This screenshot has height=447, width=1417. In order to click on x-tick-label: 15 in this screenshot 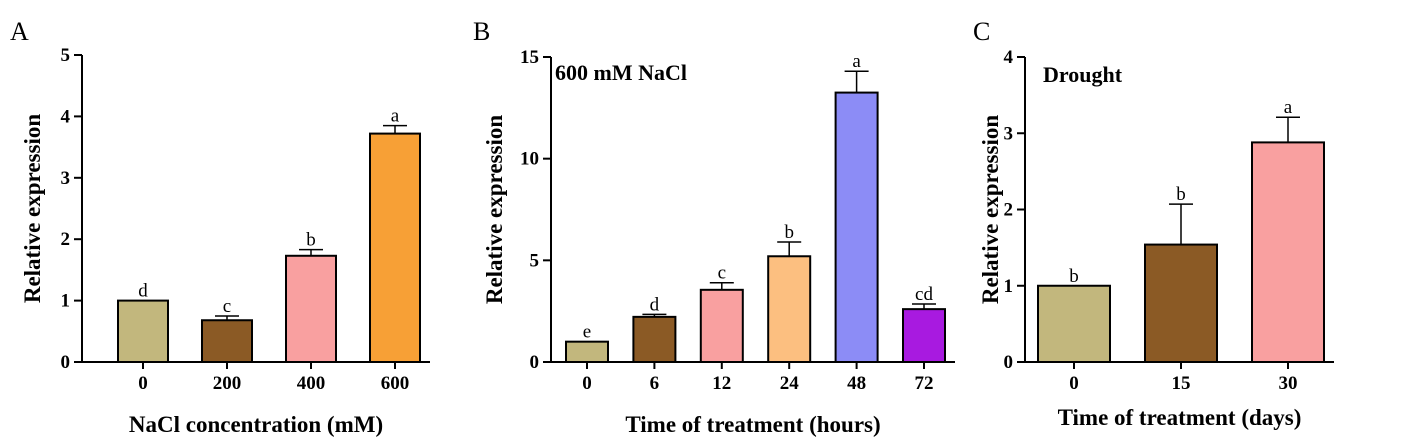, I will do `click(1181, 383)`.